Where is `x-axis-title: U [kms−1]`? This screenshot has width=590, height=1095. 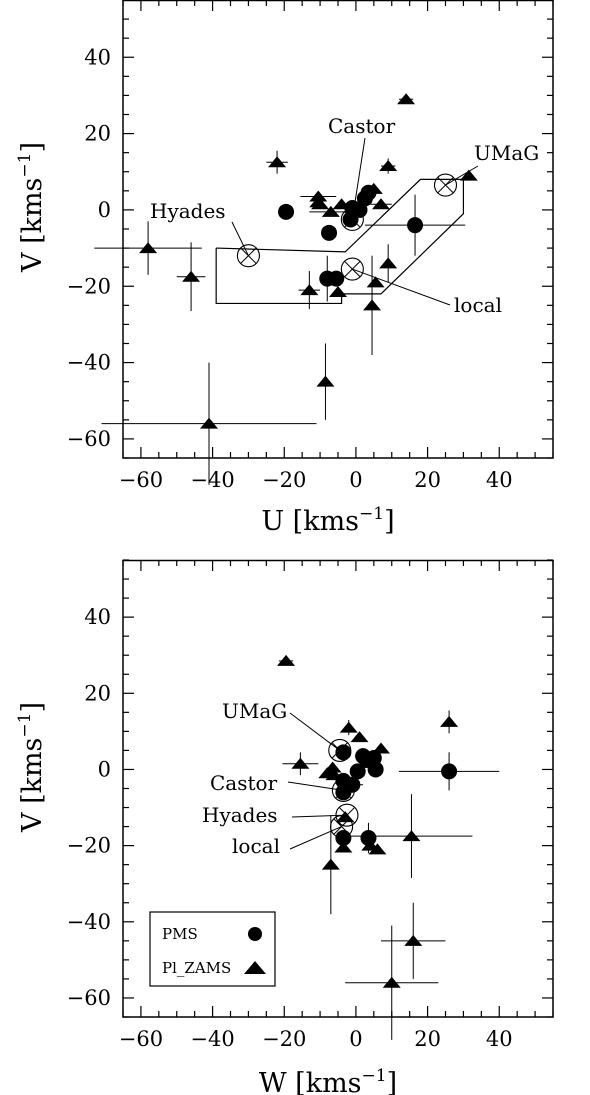
x-axis-title: U [kms−1] is located at coordinates (327, 520).